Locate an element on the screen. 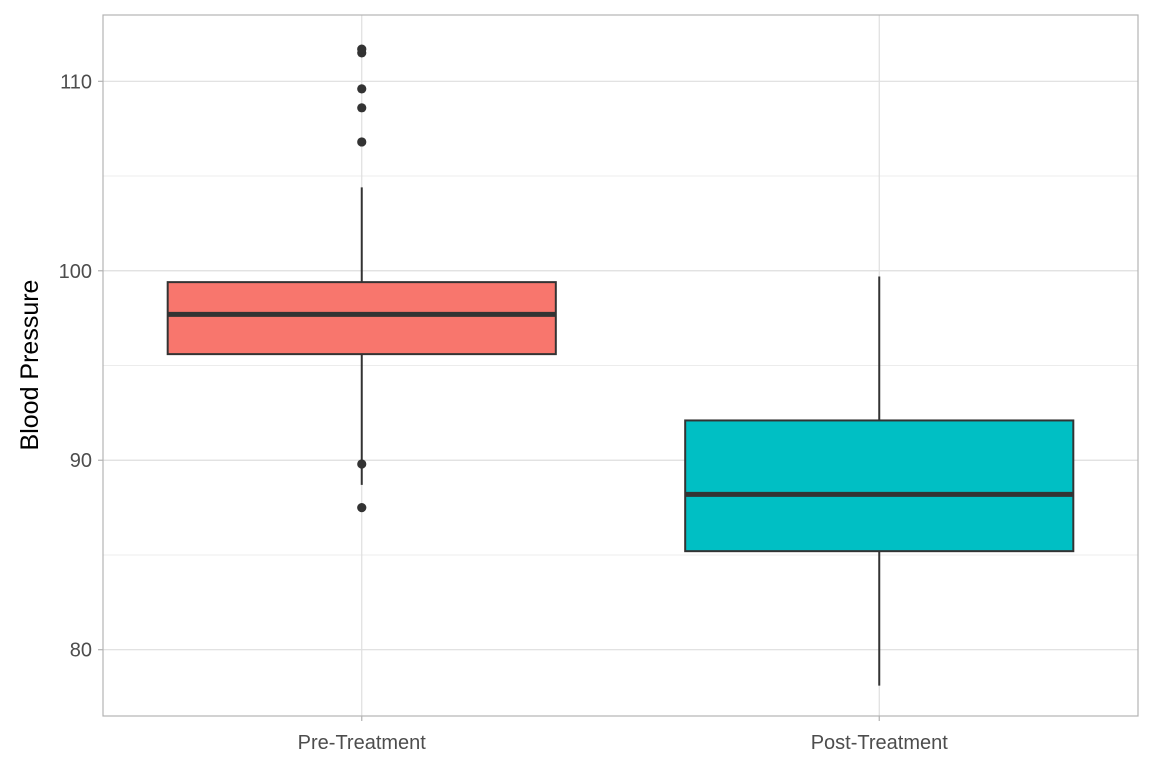  y-tick-label: 110 is located at coordinates (76, 82).